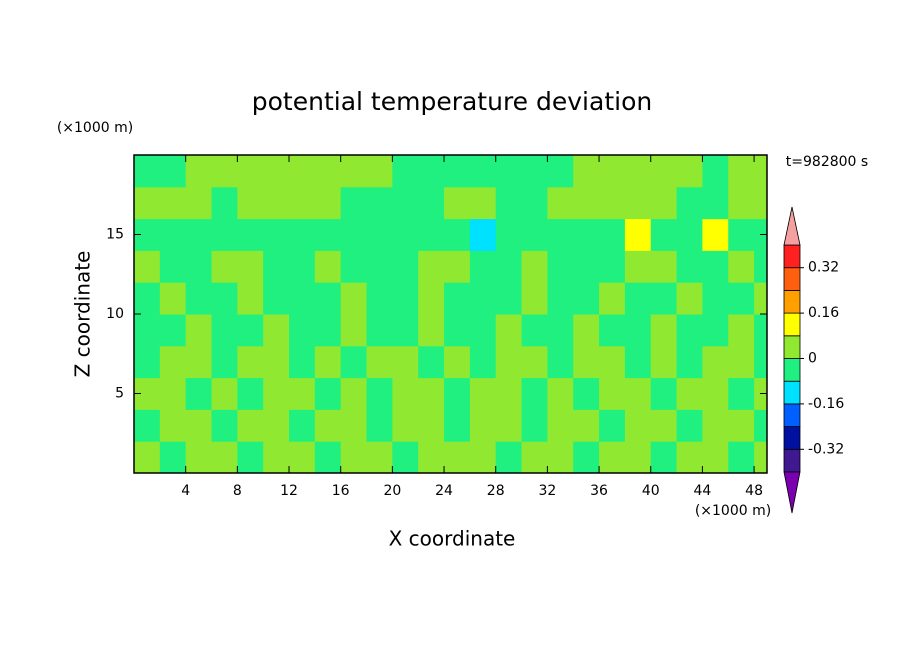 Image resolution: width=904 pixels, height=654 pixels. Describe the element at coordinates (826, 404) in the screenshot. I see `colorbar-tick-label: -0.16` at that location.